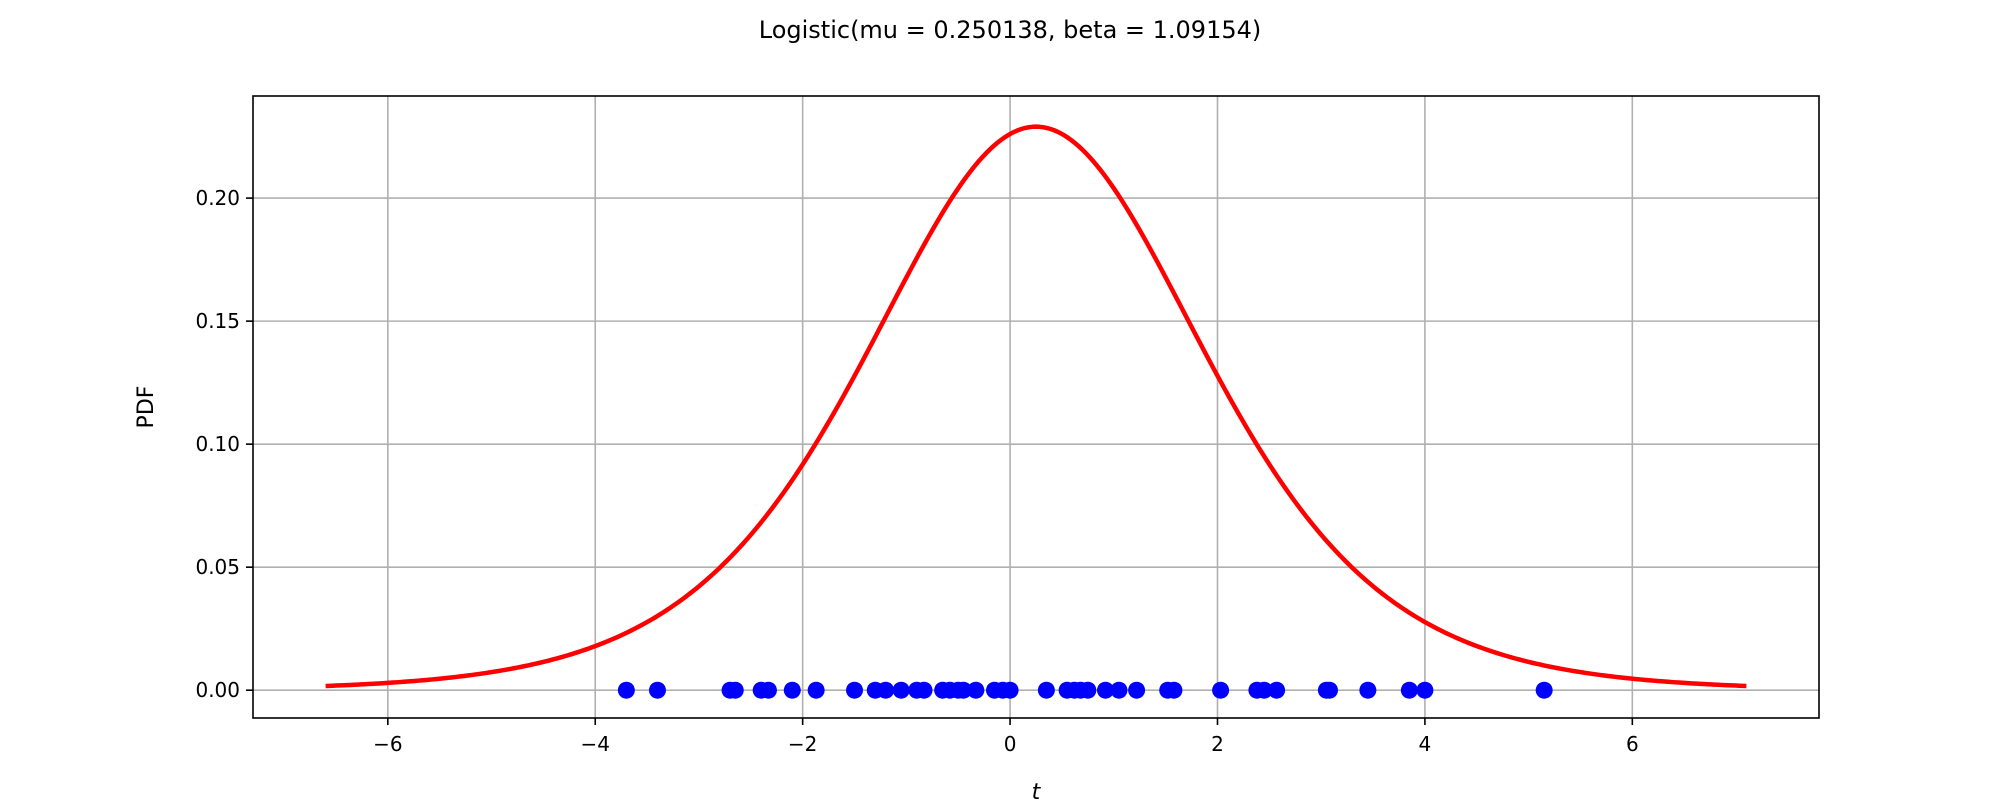  I want to click on x-axis-label: t, so click(1037, 790).